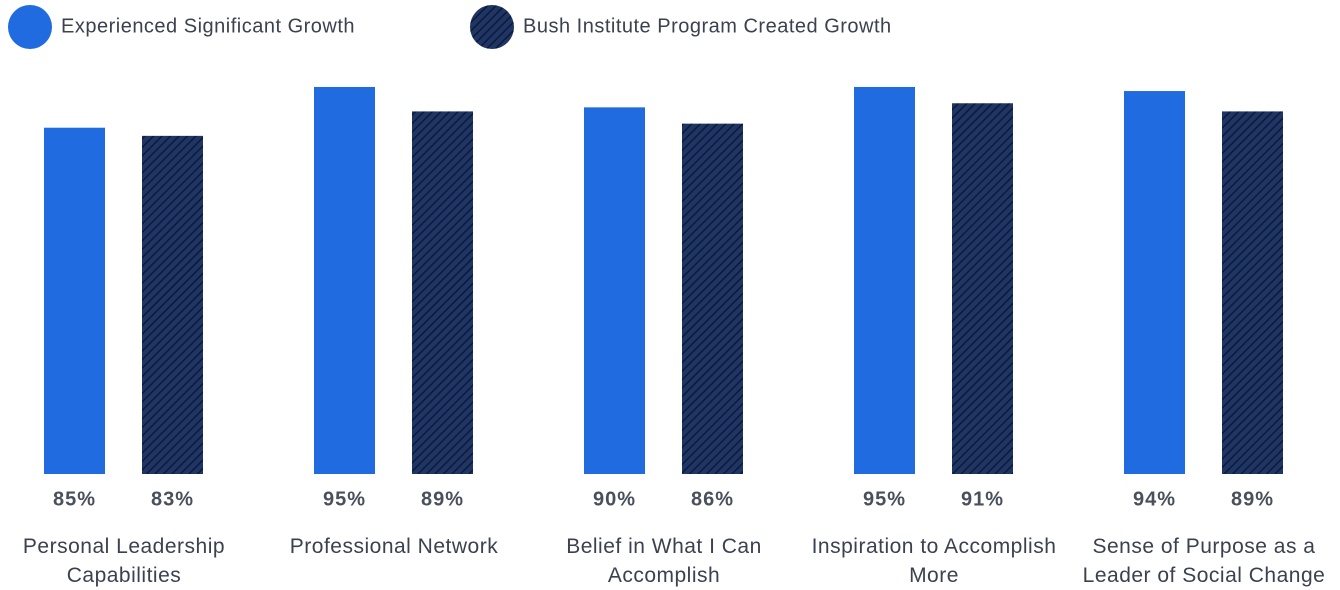 Image resolution: width=1340 pixels, height=590 pixels. I want to click on legend-label: Bush Institute Program Created Growth, so click(707, 26).